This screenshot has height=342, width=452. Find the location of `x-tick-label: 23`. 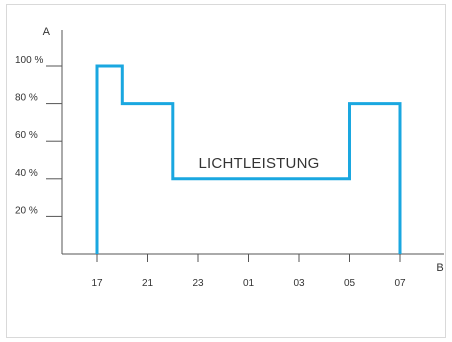

x-tick-label: 23 is located at coordinates (198, 283).